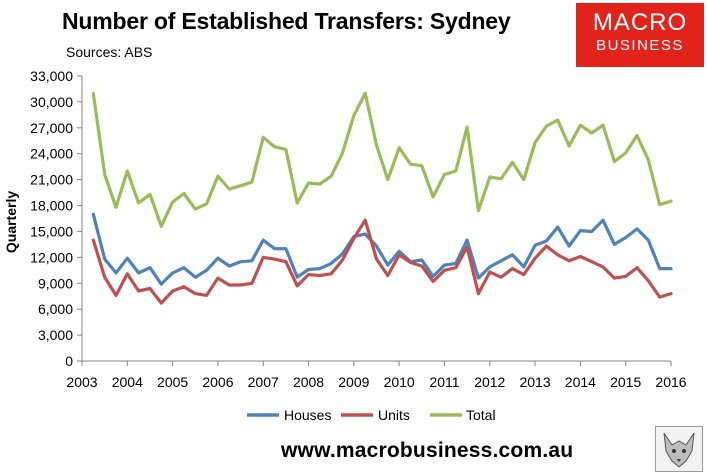 This screenshot has width=707, height=476. Describe the element at coordinates (217, 382) in the screenshot. I see `x-tick-label: 2006` at that location.